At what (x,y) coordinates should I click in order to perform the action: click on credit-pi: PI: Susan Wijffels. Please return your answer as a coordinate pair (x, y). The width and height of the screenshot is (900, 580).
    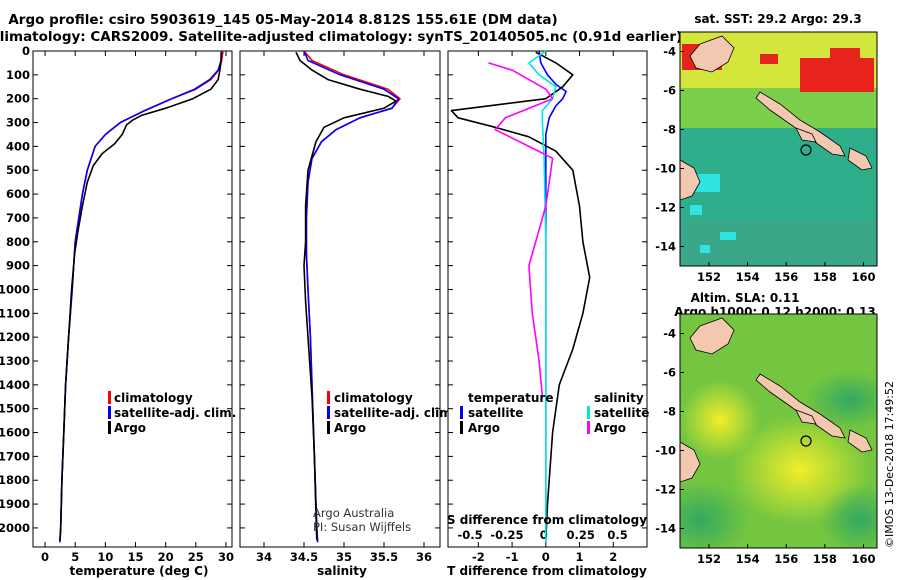
    Looking at the image, I should click on (362, 527).